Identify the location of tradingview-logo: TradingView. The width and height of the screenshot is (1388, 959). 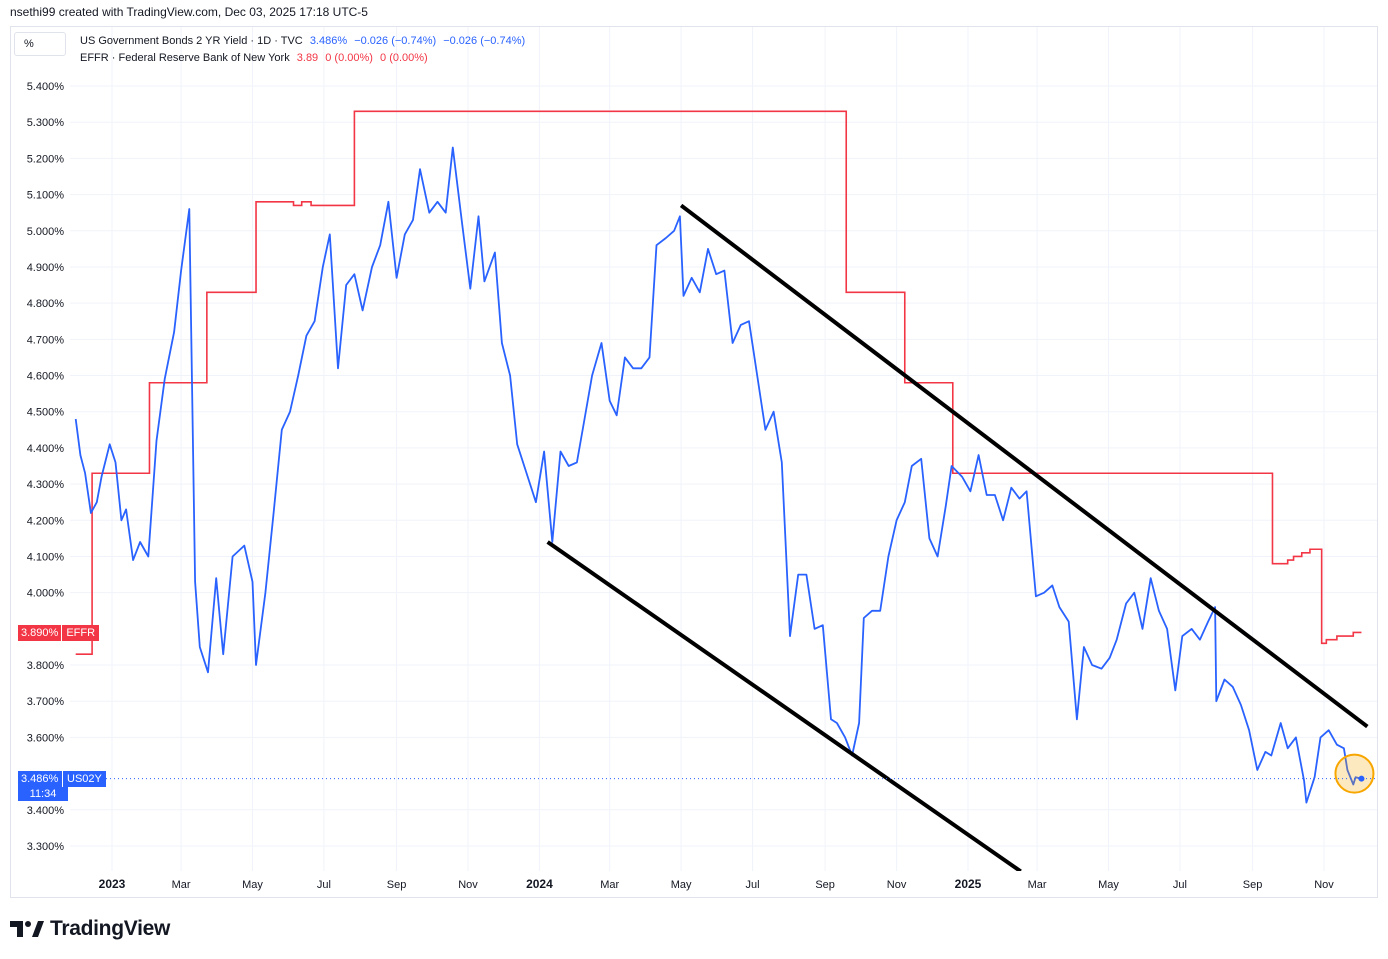
(90, 929).